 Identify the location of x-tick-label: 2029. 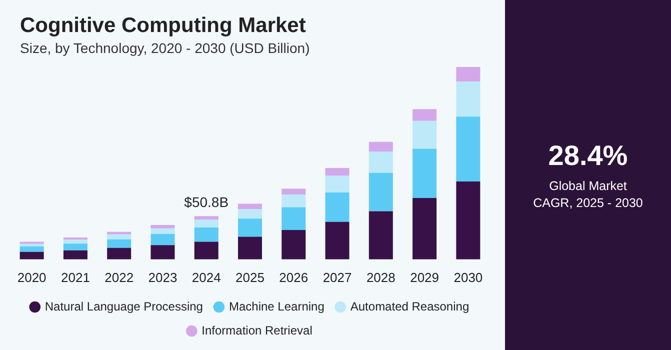
(425, 277).